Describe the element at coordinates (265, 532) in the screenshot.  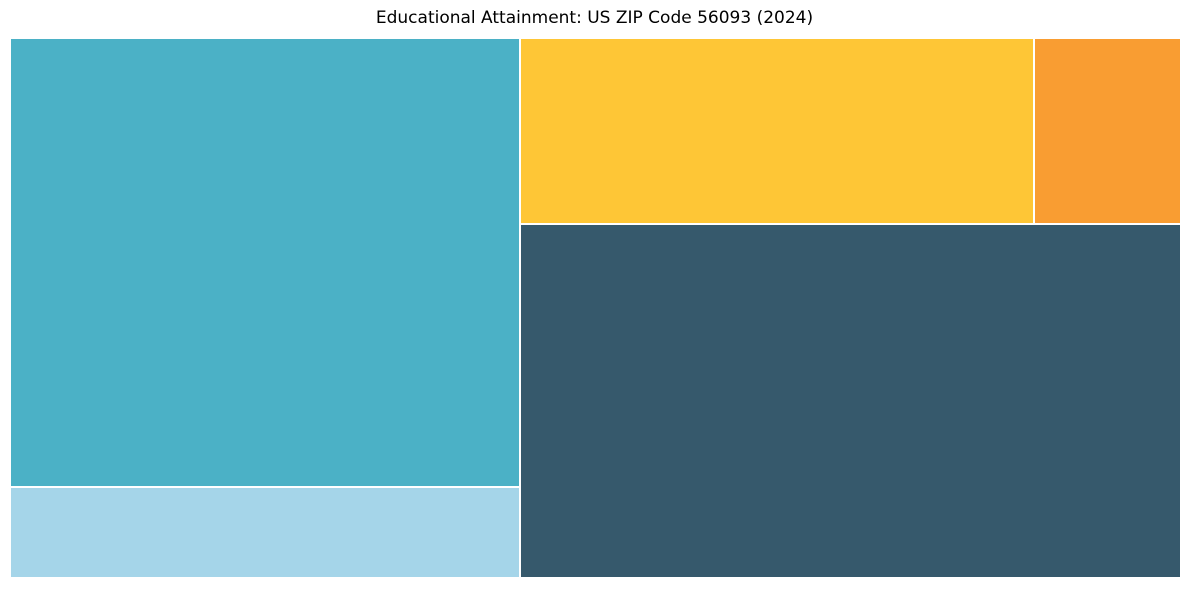
I see `treemap-segment-light-blue` at that location.